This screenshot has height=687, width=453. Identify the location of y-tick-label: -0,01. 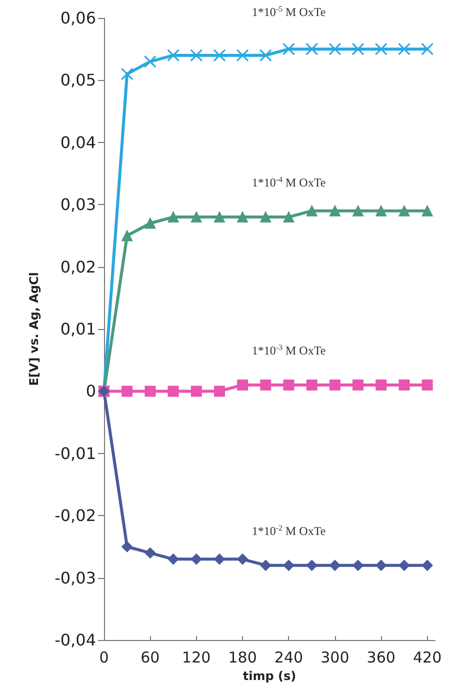
(75, 453).